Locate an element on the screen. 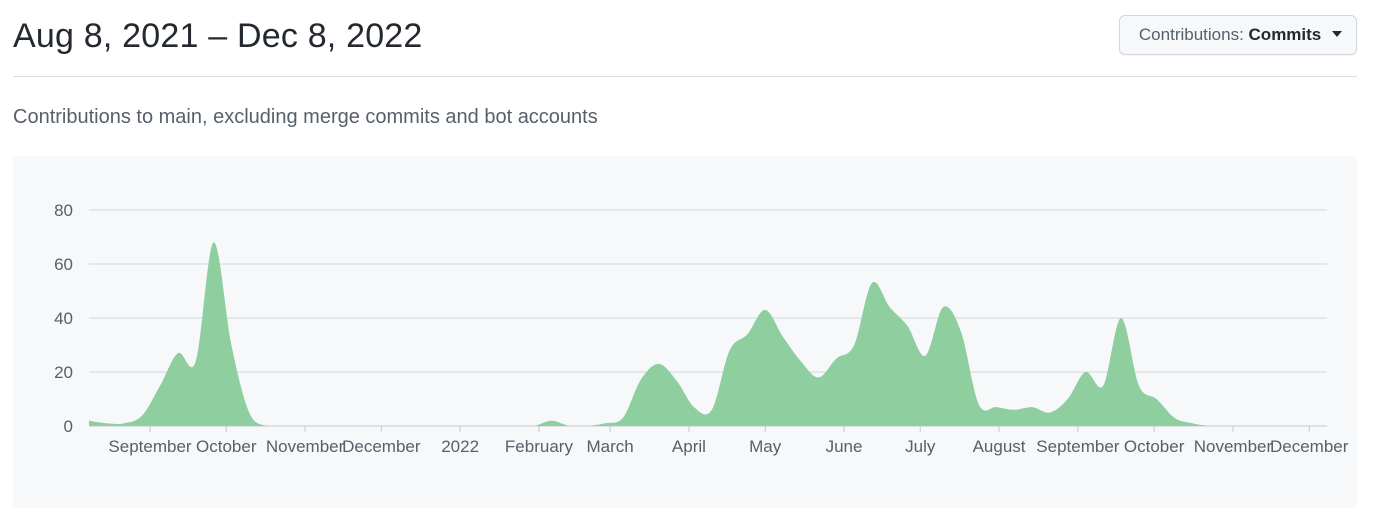 This screenshot has width=1374, height=524. contributions-type-select: Contributions: Commits is located at coordinates (1237, 35).